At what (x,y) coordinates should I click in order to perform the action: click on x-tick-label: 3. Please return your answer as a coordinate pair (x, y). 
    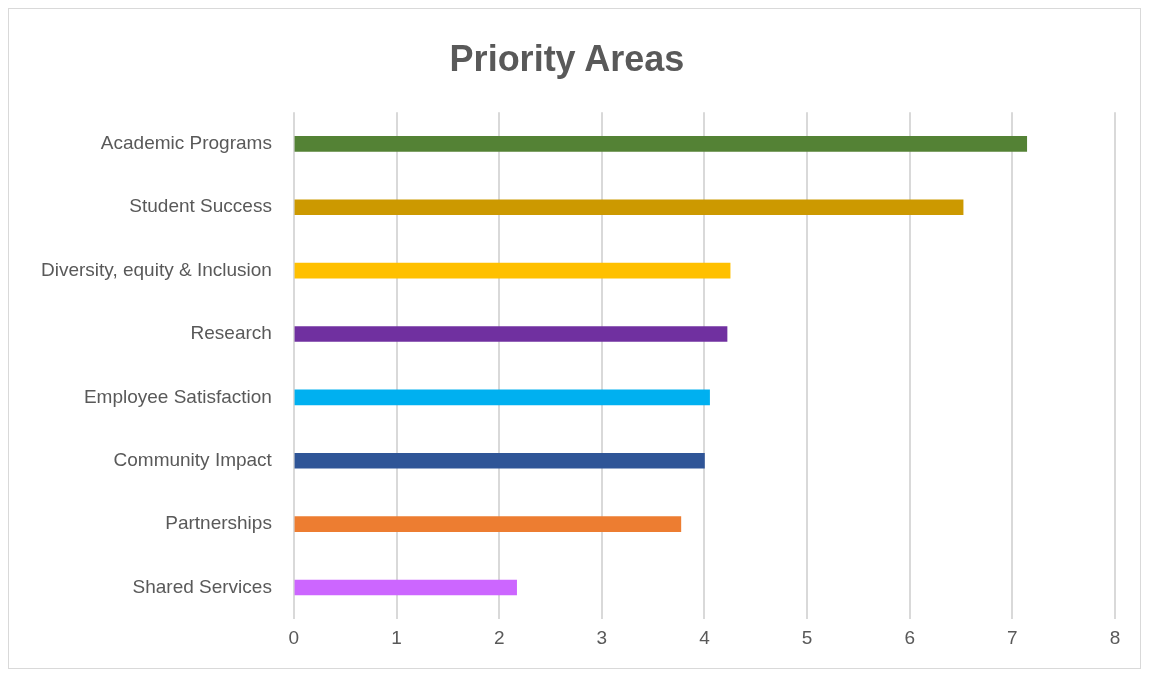
    Looking at the image, I should click on (602, 637).